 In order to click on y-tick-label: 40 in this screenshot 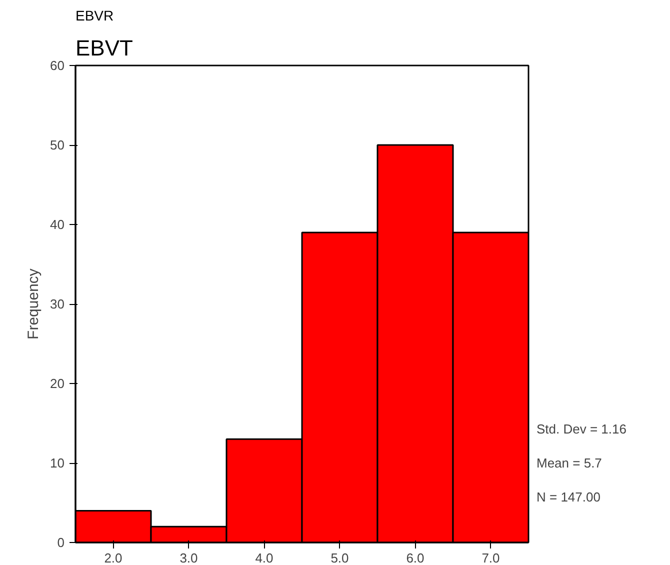, I will do `click(57, 224)`.